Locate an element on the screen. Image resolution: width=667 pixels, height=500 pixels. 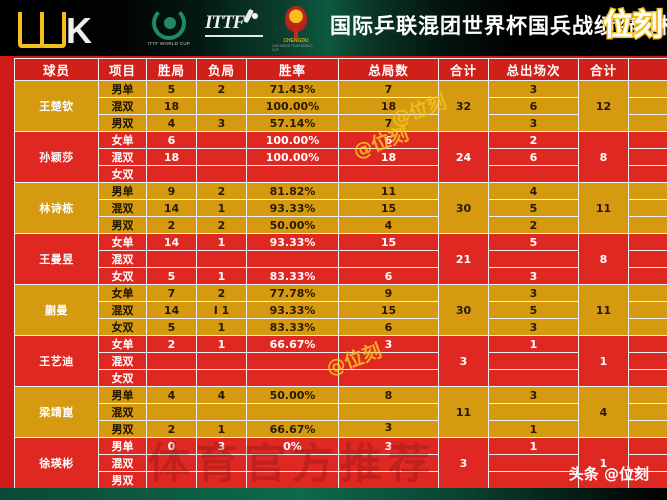
player-name-cell: 林诗栋 is located at coordinates (56, 208).